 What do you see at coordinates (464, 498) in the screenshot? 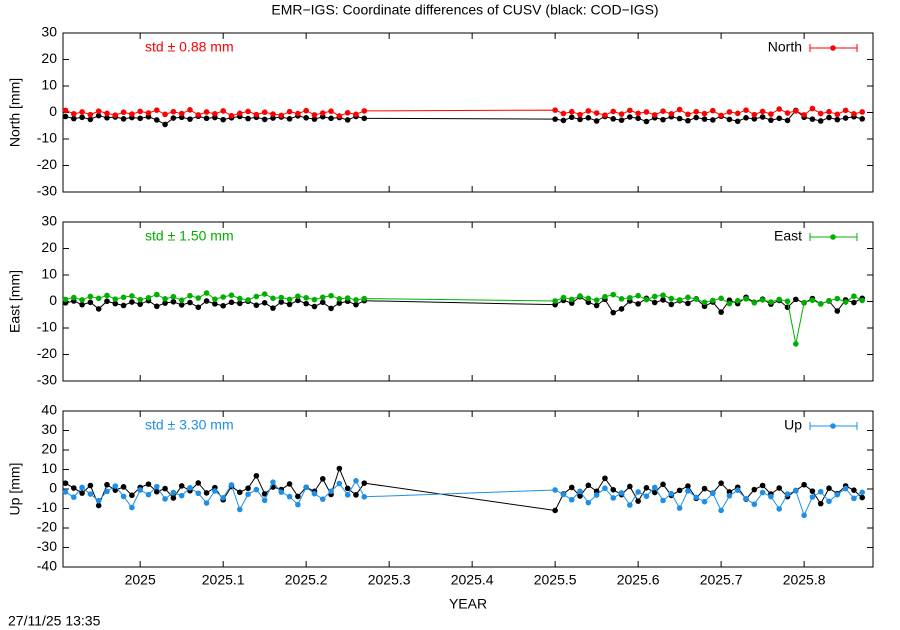
I see `series-line` at bounding box center [464, 498].